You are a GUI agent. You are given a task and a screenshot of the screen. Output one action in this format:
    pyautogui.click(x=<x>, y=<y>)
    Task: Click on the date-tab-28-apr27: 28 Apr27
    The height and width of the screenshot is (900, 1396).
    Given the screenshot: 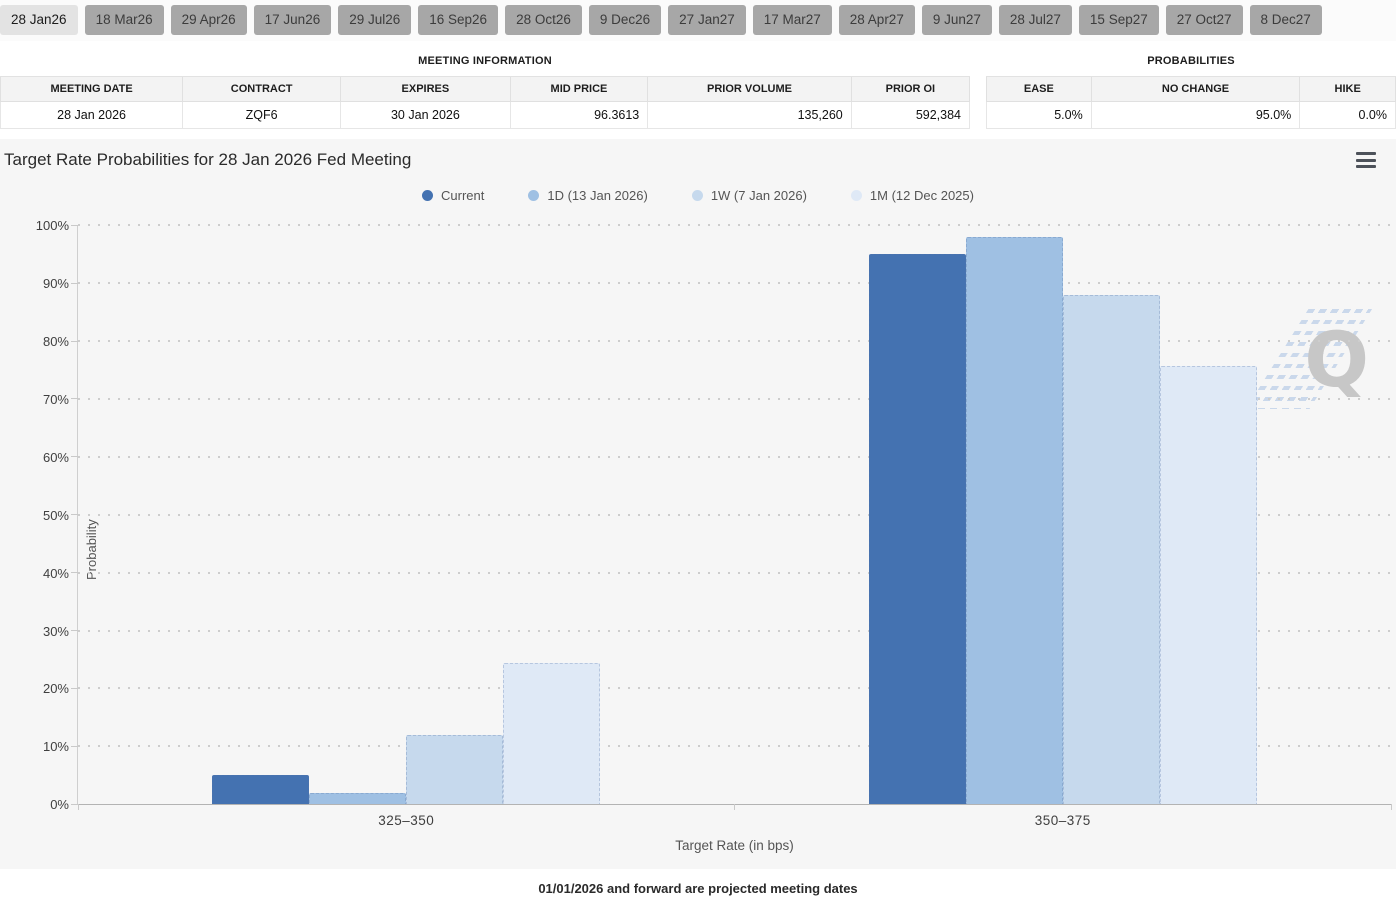 What is the action you would take?
    pyautogui.click(x=876, y=20)
    